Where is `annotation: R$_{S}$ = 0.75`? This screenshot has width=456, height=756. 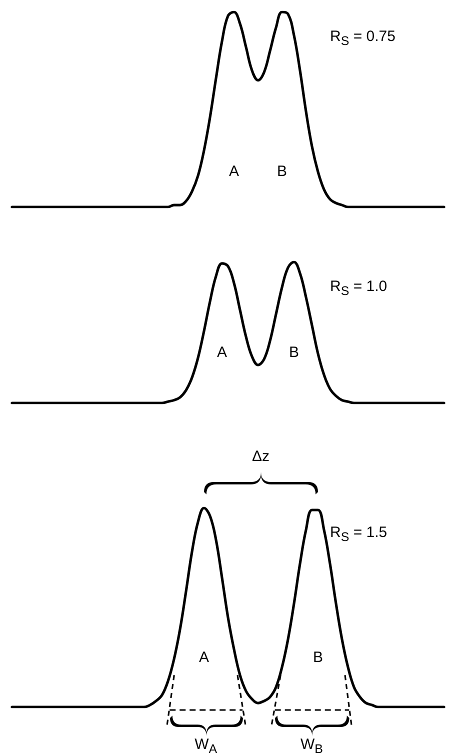 annotation: R$_{S}$ = 0.75 is located at coordinates (363, 39).